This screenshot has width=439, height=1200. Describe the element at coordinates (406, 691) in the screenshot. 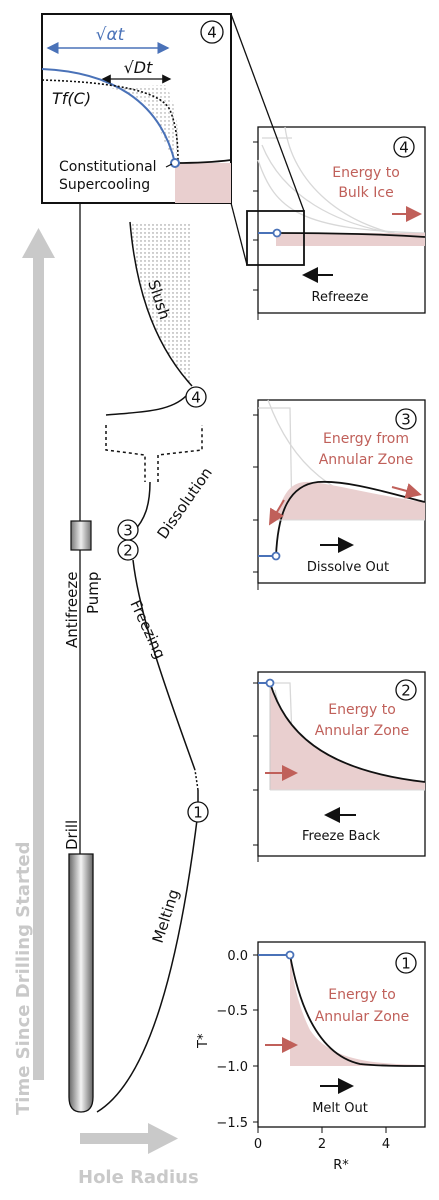

I see `panel-2-number: 2` at that location.